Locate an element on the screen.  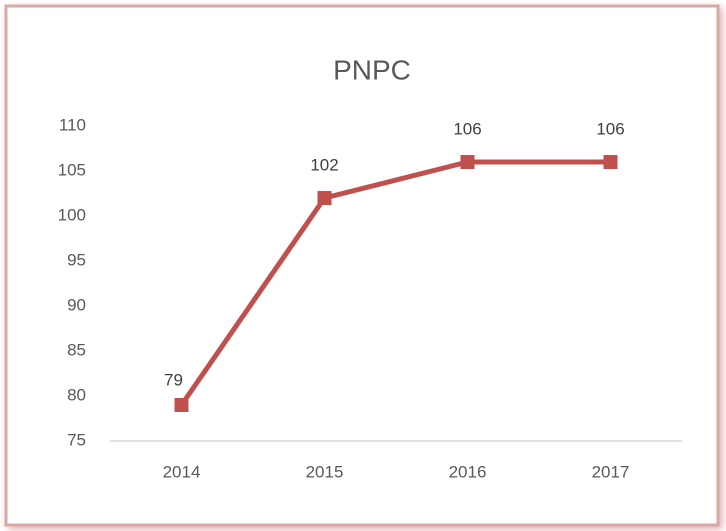
y-tick-label: 110 is located at coordinates (72, 124).